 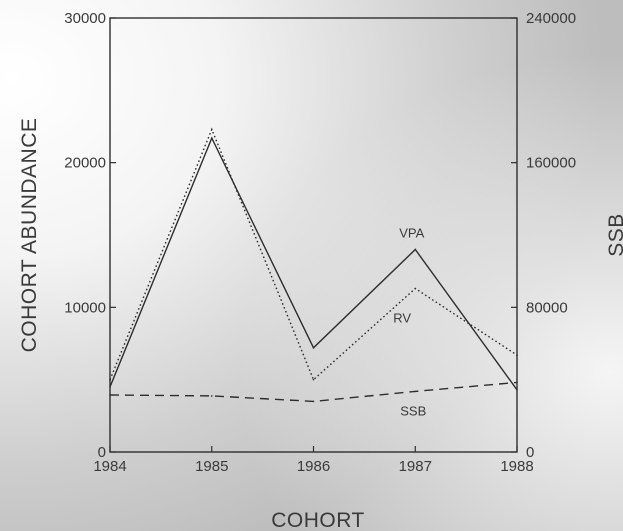 What do you see at coordinates (318, 520) in the screenshot?
I see `x-axis-title: COHORT` at bounding box center [318, 520].